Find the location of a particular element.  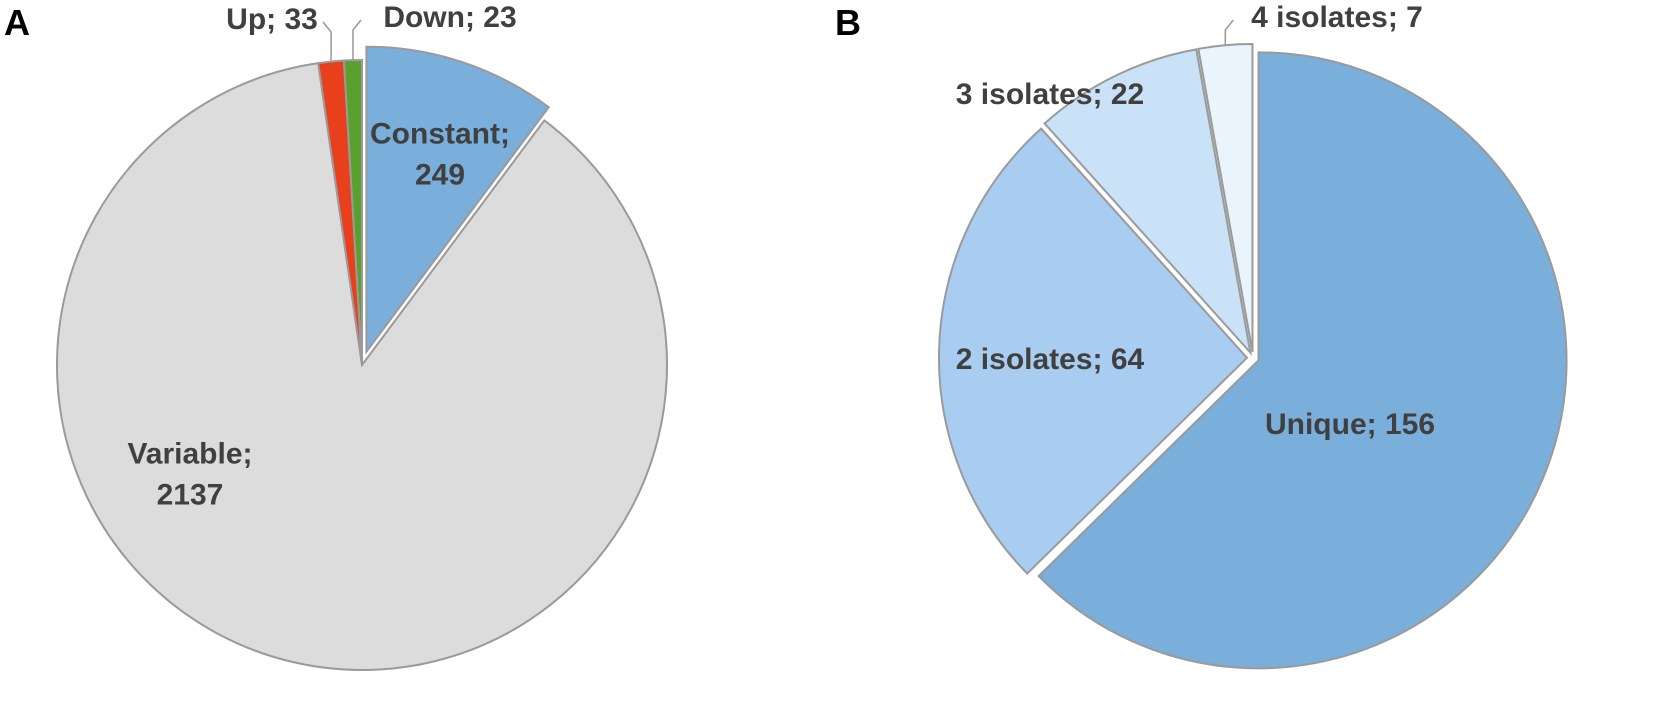

slice-label: Up; 33 is located at coordinates (272, 19).